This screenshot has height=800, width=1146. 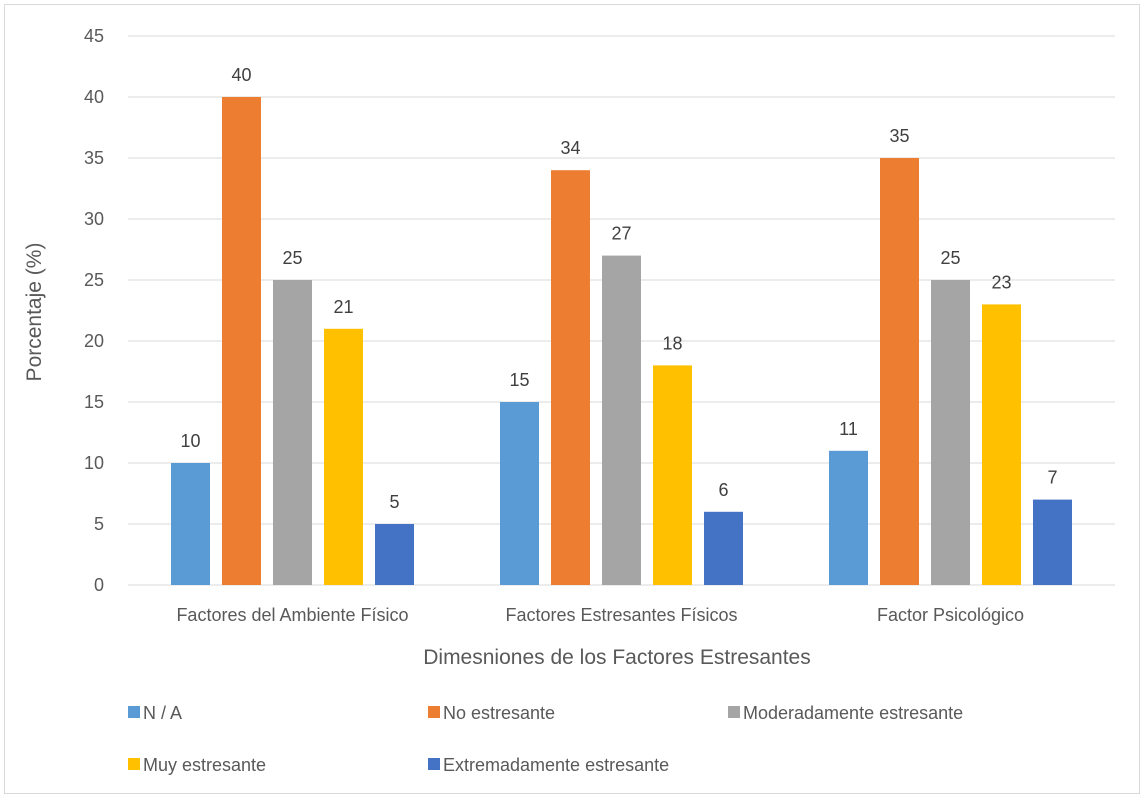 I want to click on y-tick-label: 20, so click(x=94, y=341).